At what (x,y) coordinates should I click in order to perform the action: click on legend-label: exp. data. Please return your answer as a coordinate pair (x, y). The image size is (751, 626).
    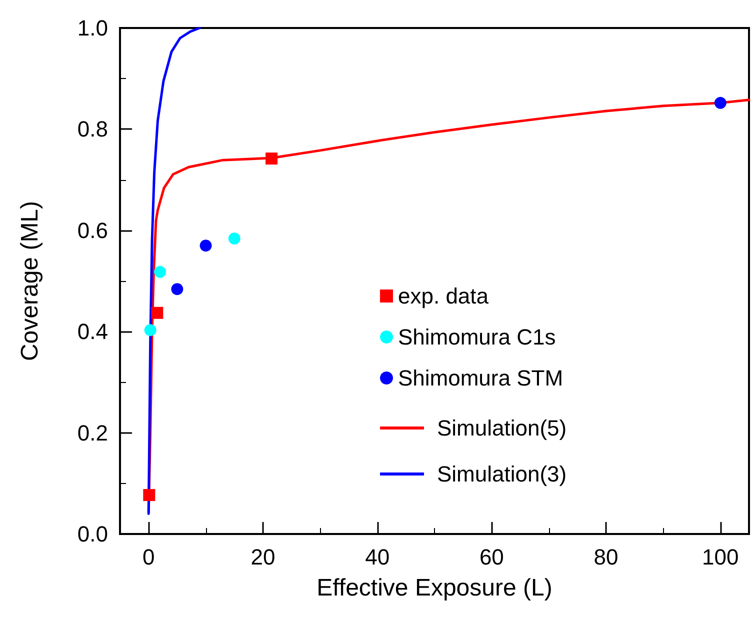
    Looking at the image, I should click on (444, 296).